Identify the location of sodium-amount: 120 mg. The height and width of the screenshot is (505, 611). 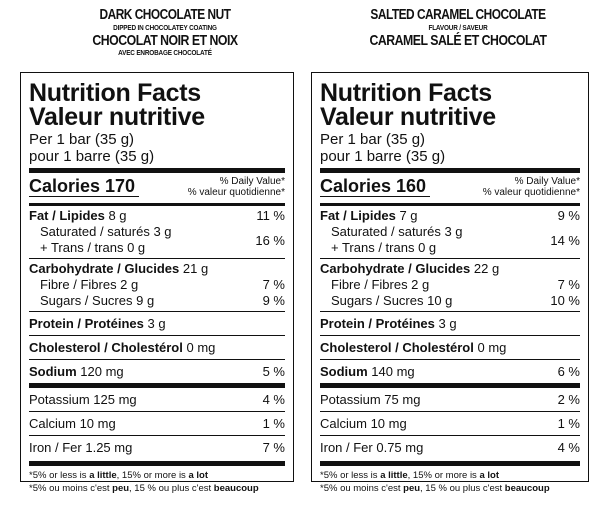
(100, 371).